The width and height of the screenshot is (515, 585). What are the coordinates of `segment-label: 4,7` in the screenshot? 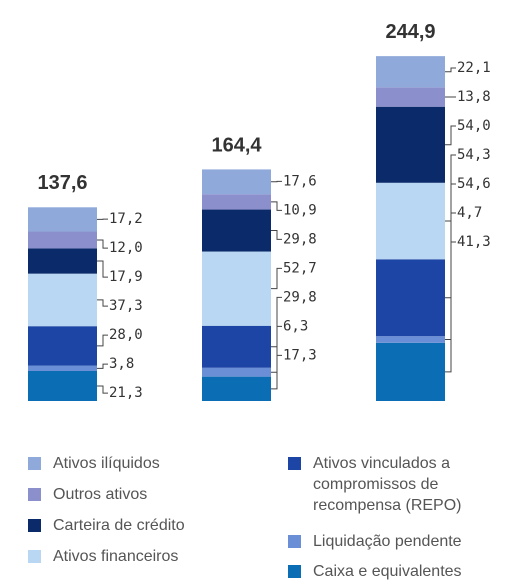 It's located at (469, 213).